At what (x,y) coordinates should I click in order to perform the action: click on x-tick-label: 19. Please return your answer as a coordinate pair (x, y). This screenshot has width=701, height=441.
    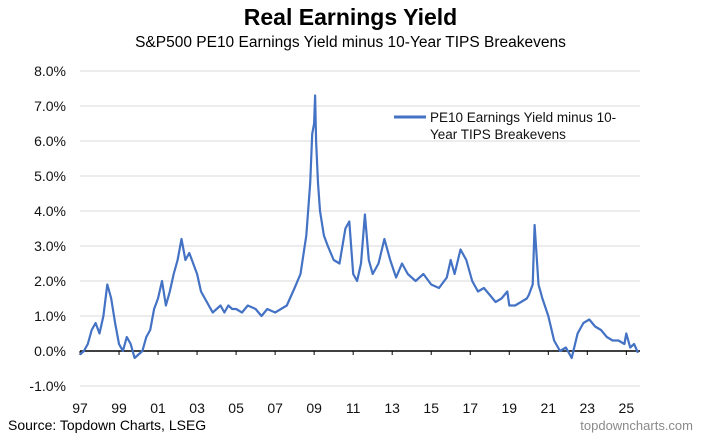
    Looking at the image, I should click on (509, 408).